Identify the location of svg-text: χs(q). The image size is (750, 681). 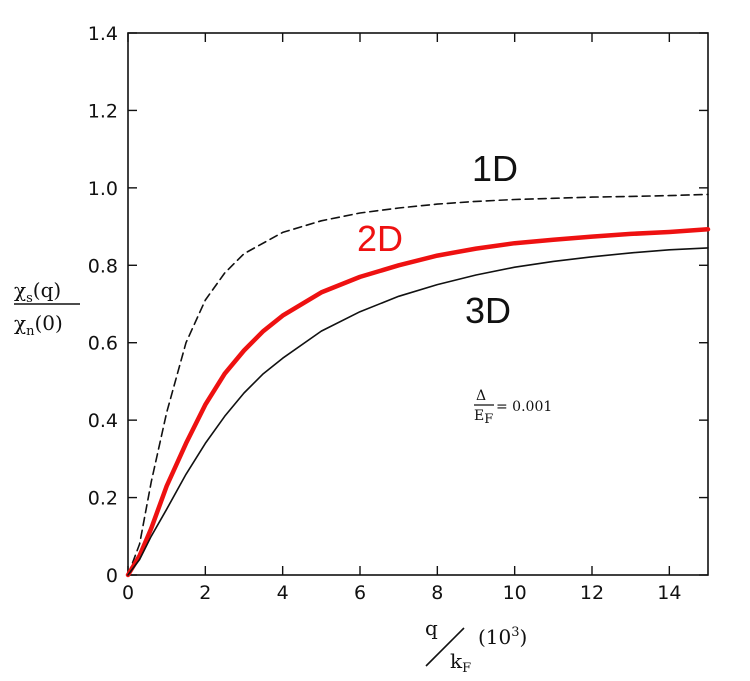
(37, 292).